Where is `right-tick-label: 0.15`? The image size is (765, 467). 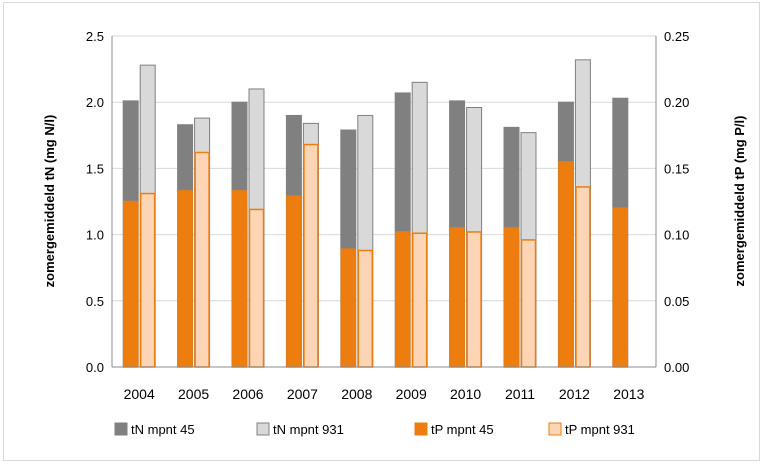 right-tick-label: 0.15 is located at coordinates (676, 168).